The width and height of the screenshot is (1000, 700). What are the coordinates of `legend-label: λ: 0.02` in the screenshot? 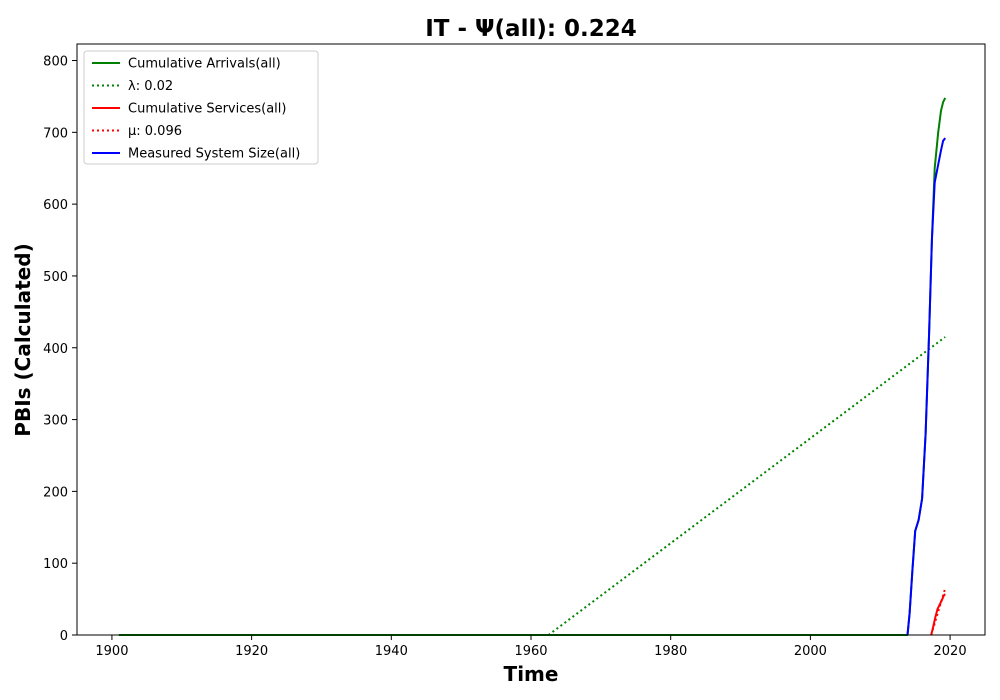 It's located at (150, 86).